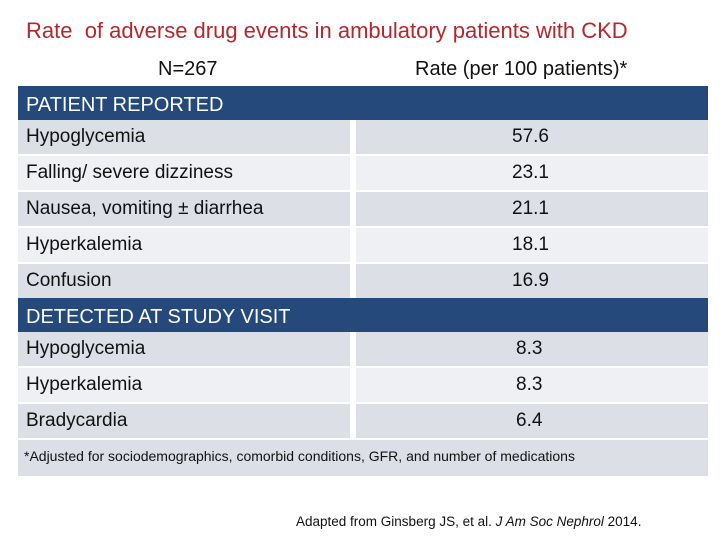 This screenshot has height=540, width=720. I want to click on rate-header: Rate (per 100 patients)*, so click(521, 69).